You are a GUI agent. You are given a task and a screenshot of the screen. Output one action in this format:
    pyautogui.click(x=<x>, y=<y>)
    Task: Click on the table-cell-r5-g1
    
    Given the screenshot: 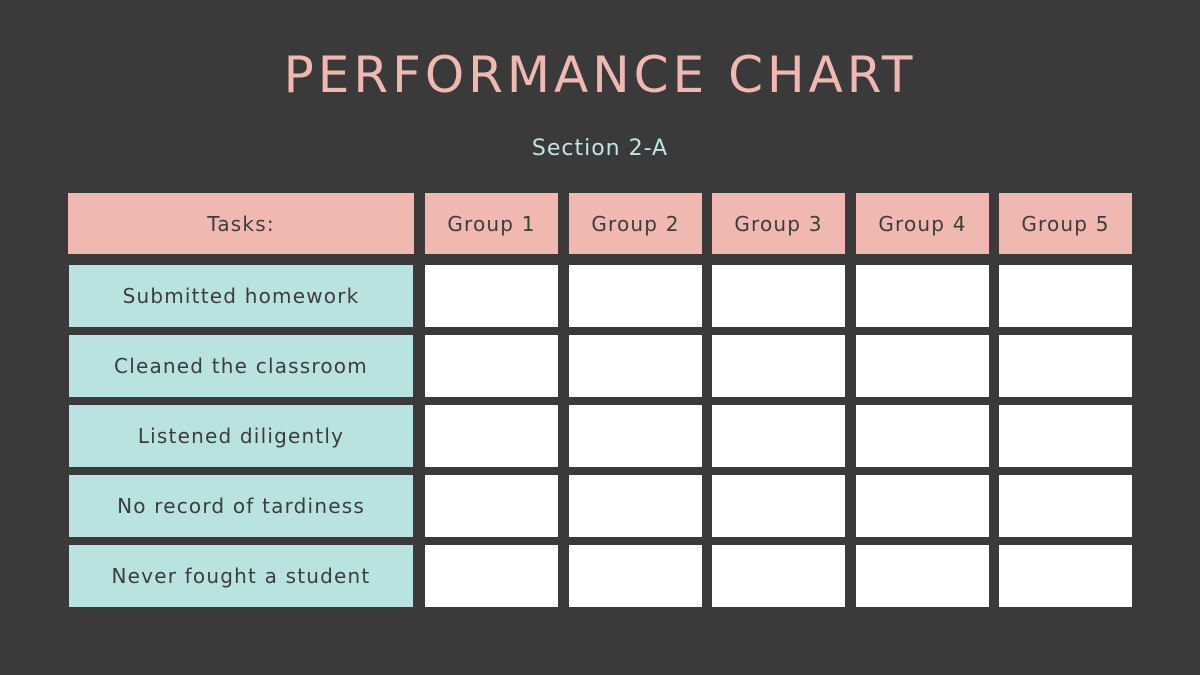 What is the action you would take?
    pyautogui.click(x=491, y=576)
    